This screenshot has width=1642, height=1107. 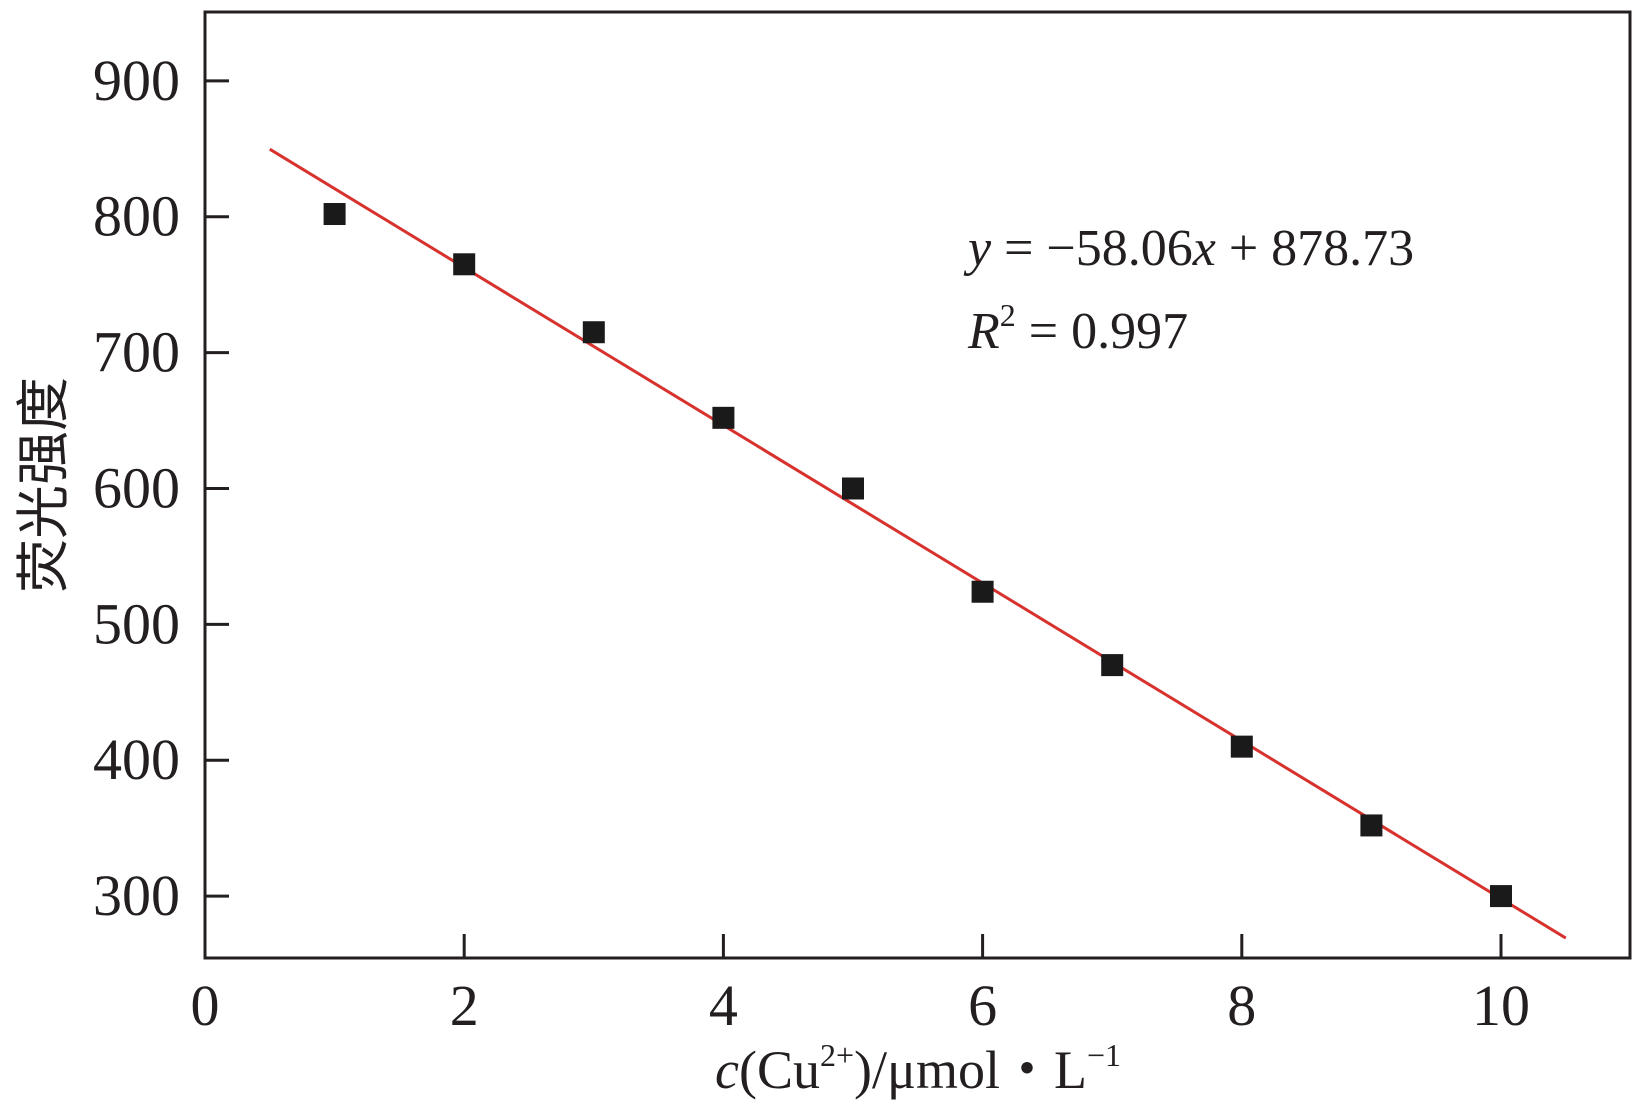 What do you see at coordinates (1104, 1055) in the screenshot?
I see `x-axis-title-sup2: −1` at bounding box center [1104, 1055].